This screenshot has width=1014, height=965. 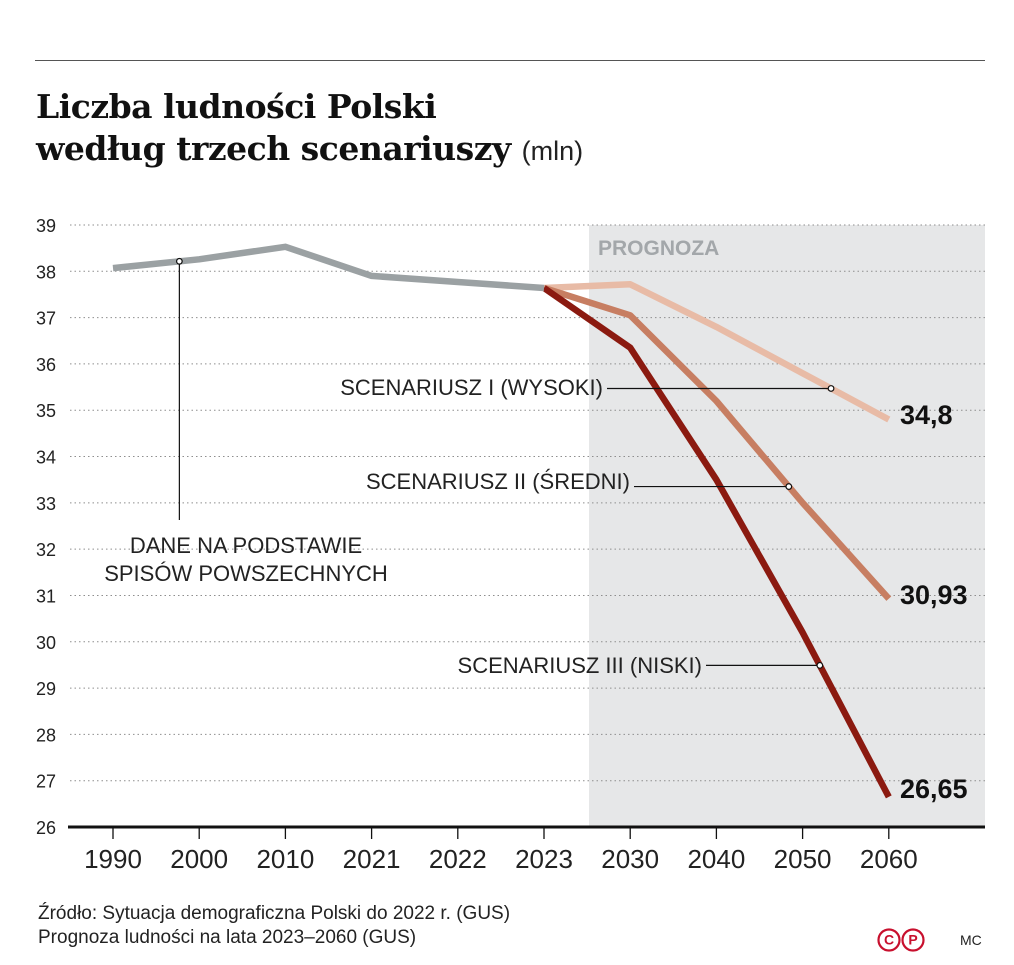 What do you see at coordinates (46, 782) in the screenshot?
I see `y-tick-label: 27` at bounding box center [46, 782].